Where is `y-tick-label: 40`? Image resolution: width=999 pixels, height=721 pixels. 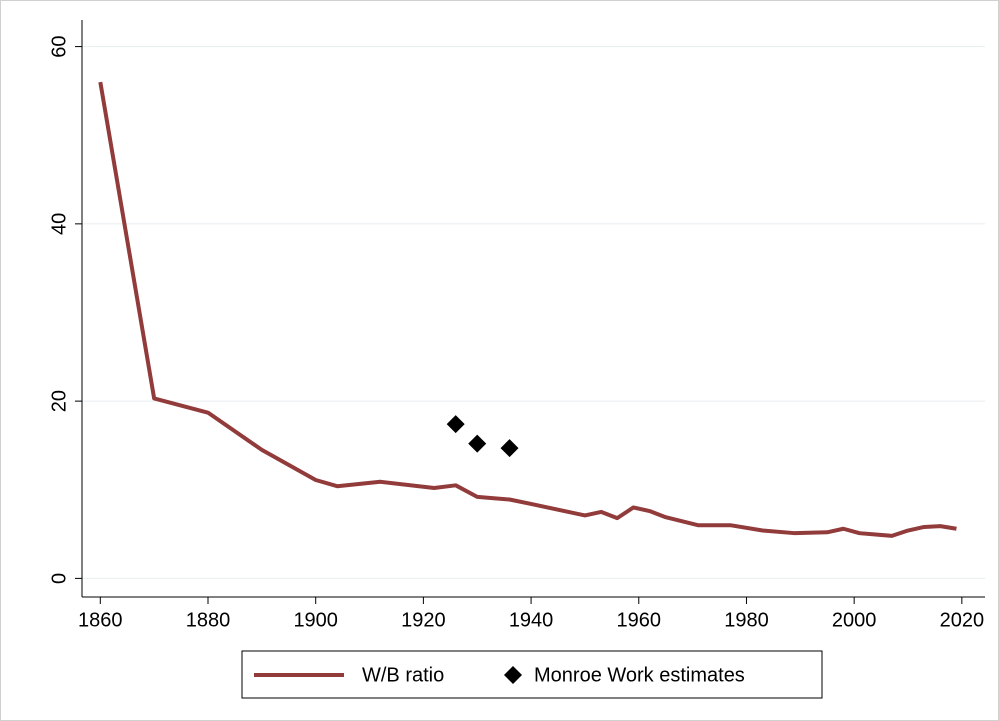
y-tick-label: 40 is located at coordinates (59, 224).